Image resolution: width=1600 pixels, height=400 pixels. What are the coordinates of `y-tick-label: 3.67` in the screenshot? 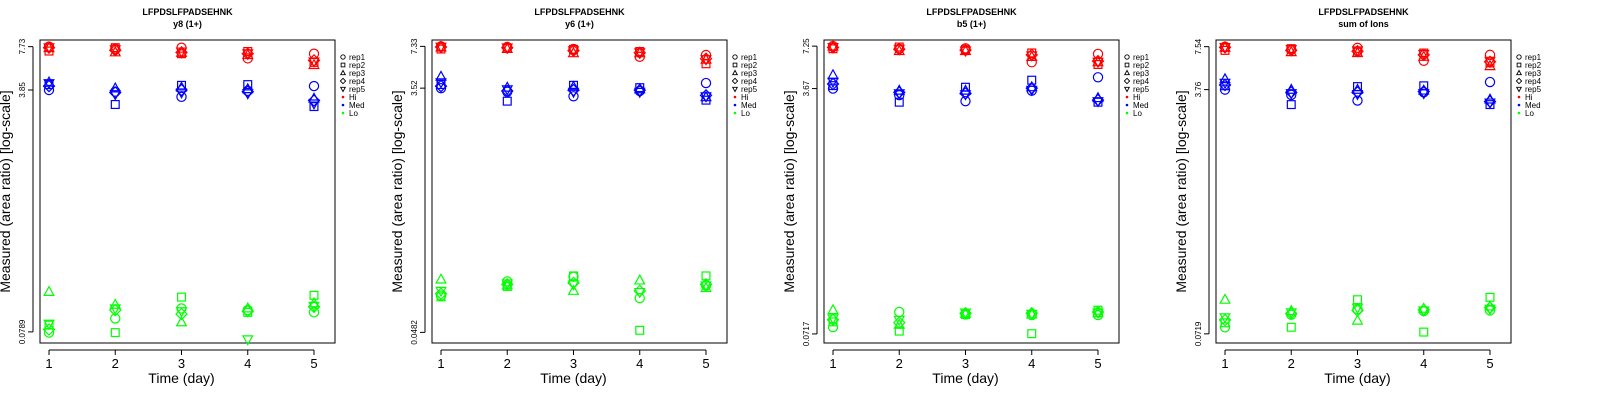 It's located at (806, 88).